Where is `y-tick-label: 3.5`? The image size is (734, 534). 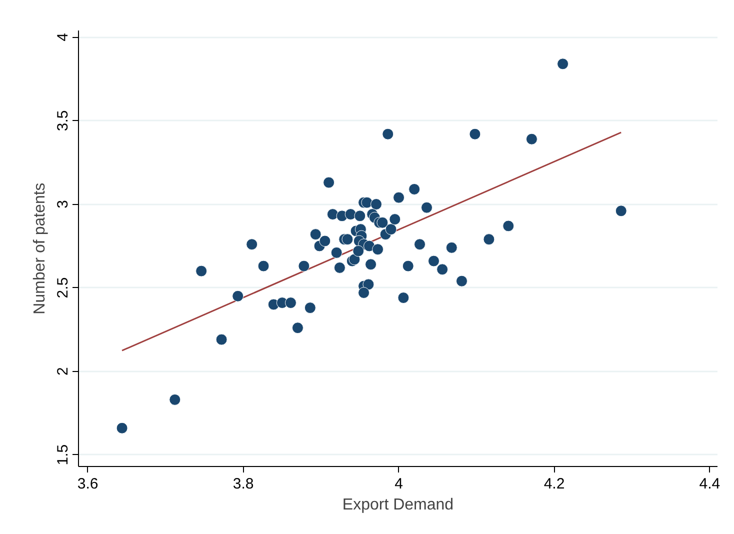 y-tick-label: 3.5 is located at coordinates (63, 121).